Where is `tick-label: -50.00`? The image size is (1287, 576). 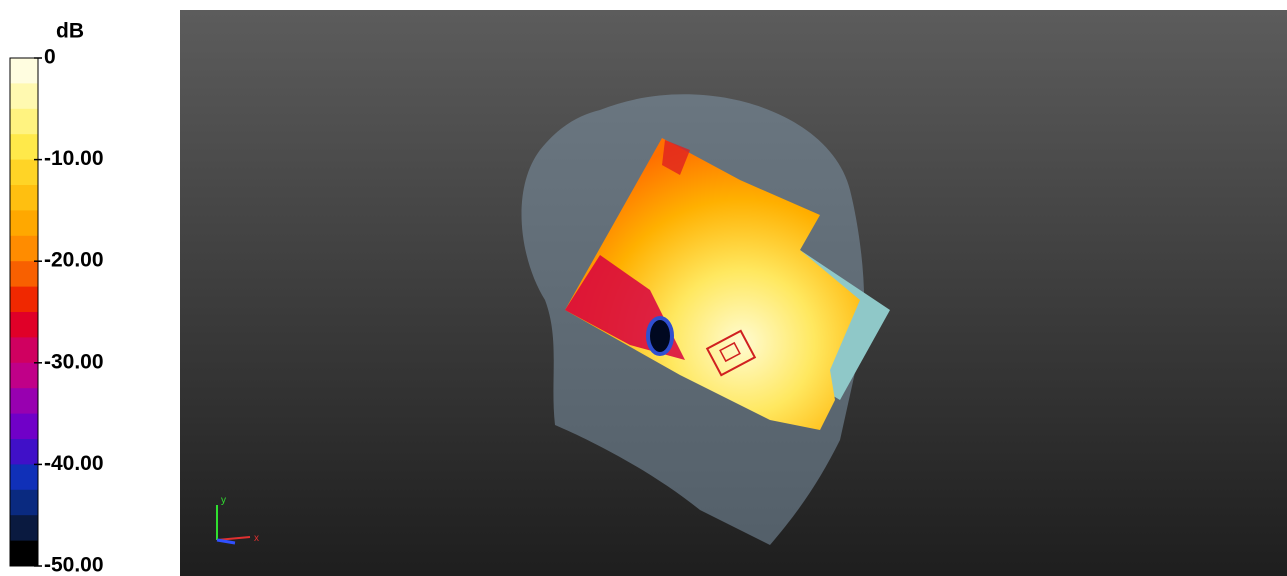 tick-label: -50.00 is located at coordinates (74, 565).